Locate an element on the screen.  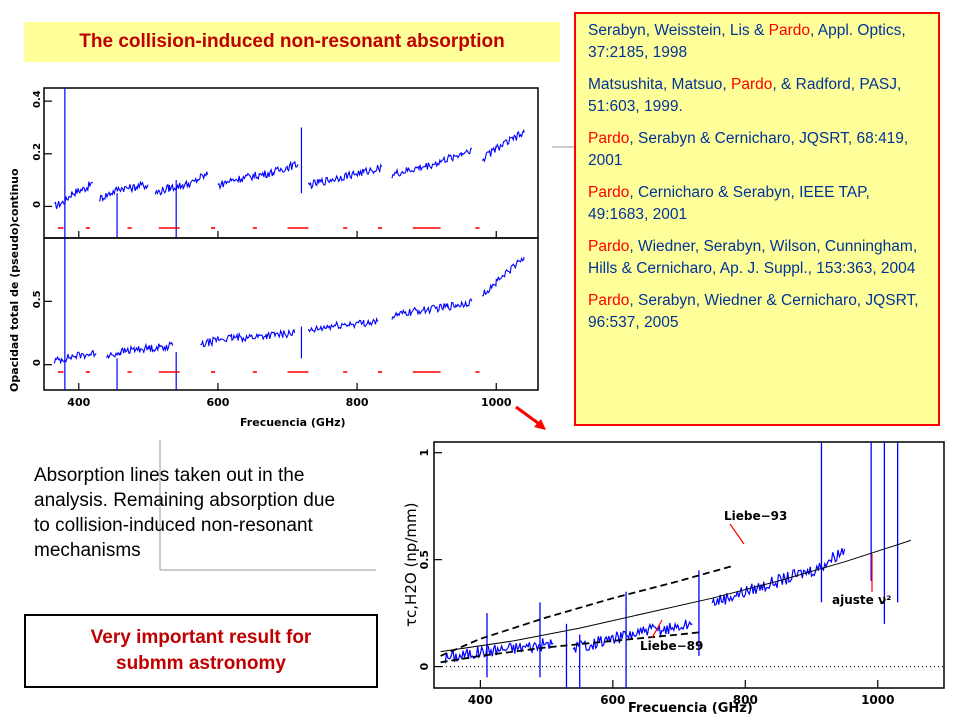
model-fit is located at coordinates (676, 596).